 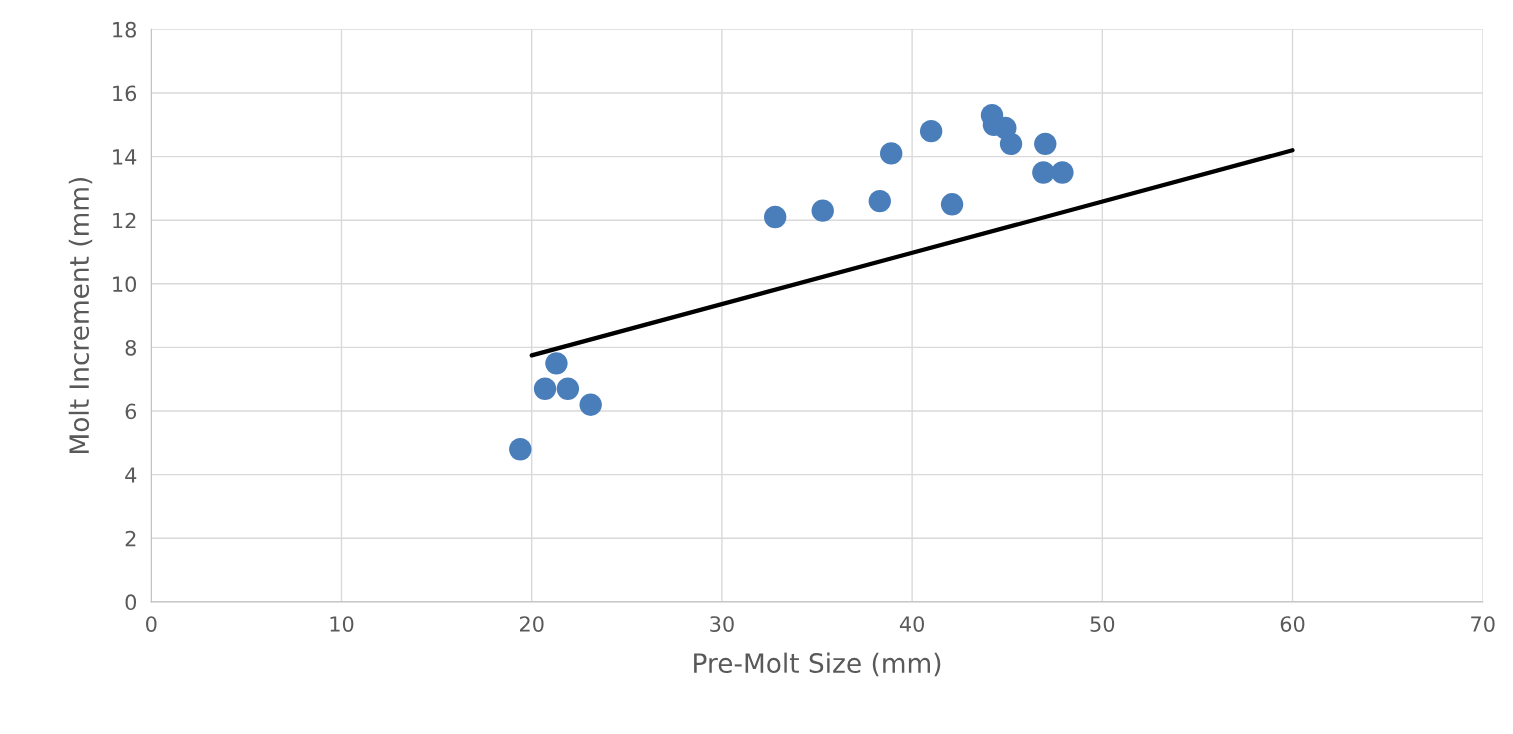 I want to click on x-axis-title: Pre-Molt Size (mm), so click(x=817, y=664).